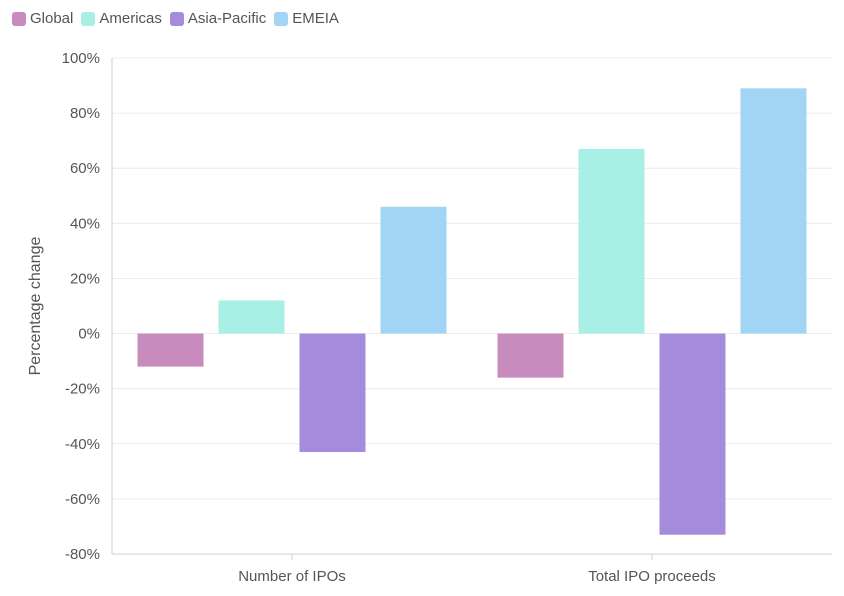 The width and height of the screenshot is (844, 596). I want to click on bar-asia-pacific-total-ipo-proceeds, so click(692, 434).